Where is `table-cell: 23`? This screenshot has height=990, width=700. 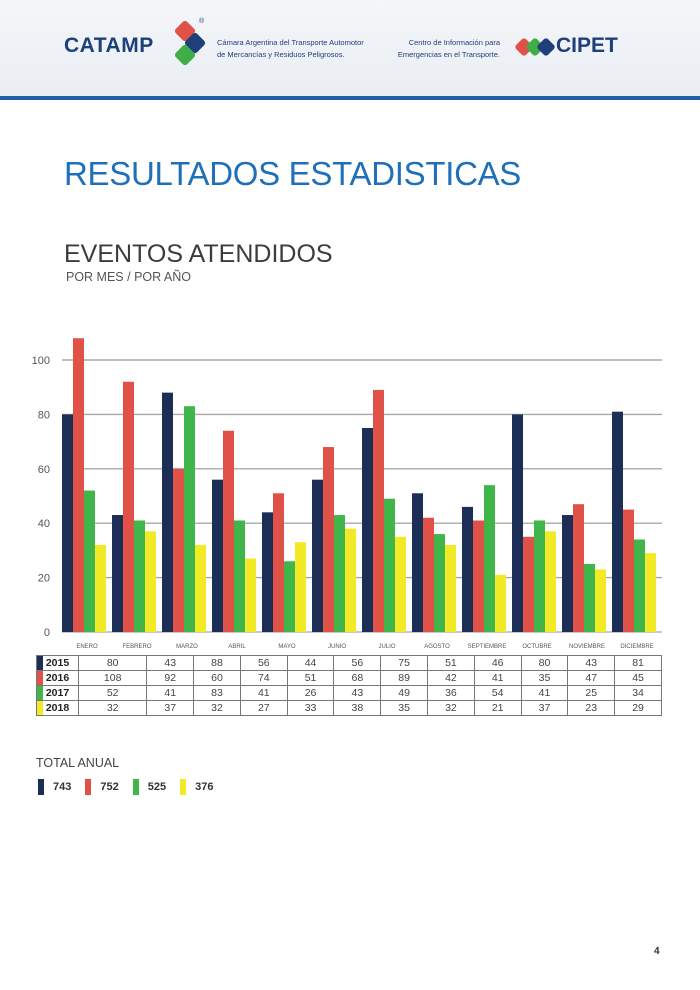 table-cell: 23 is located at coordinates (591, 708).